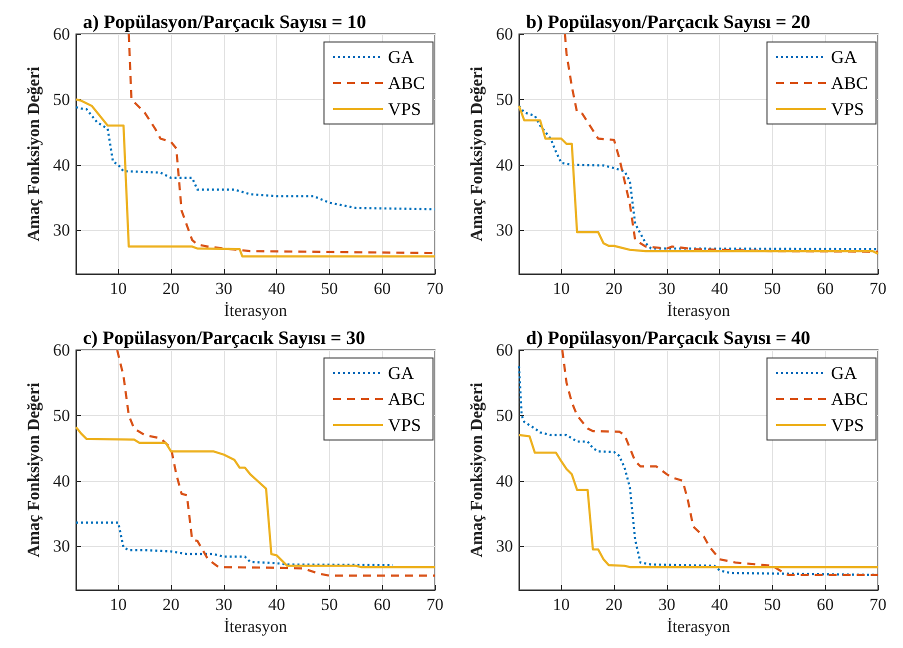  I want to click on chart-title: d) Popülasyon/Parçacık Sayısı = 40, so click(668, 338).